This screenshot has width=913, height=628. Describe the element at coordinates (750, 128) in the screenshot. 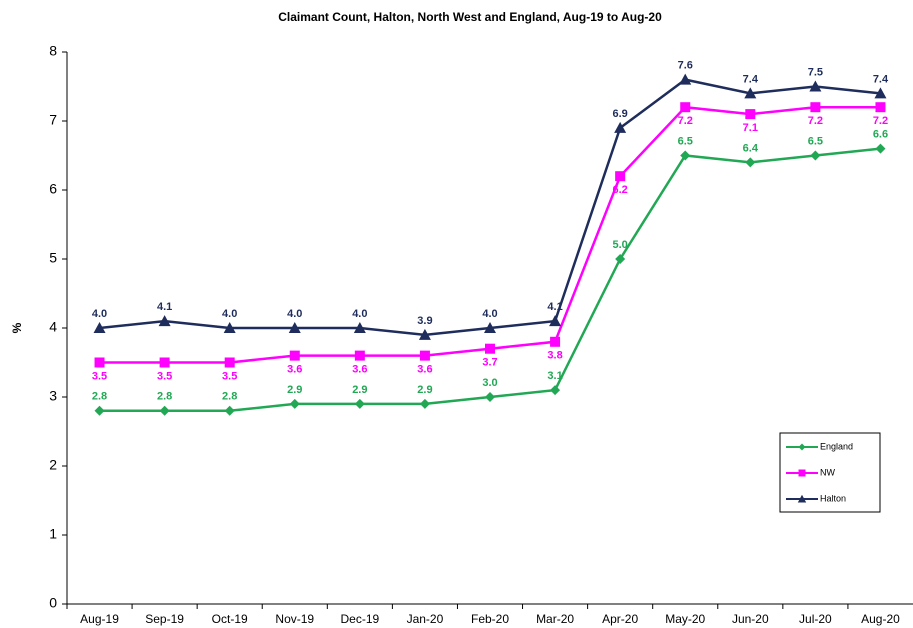

I see `data-label: 7.1` at that location.